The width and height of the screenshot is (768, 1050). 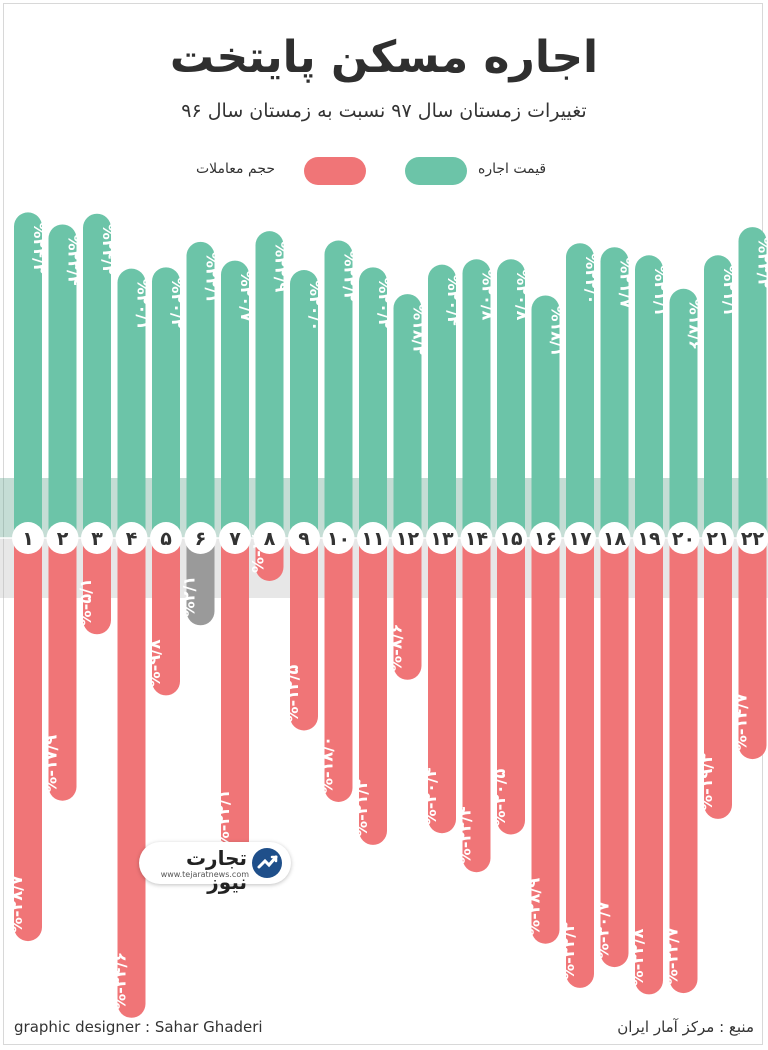 I want to click on category-label: ۴, so click(x=132, y=539).